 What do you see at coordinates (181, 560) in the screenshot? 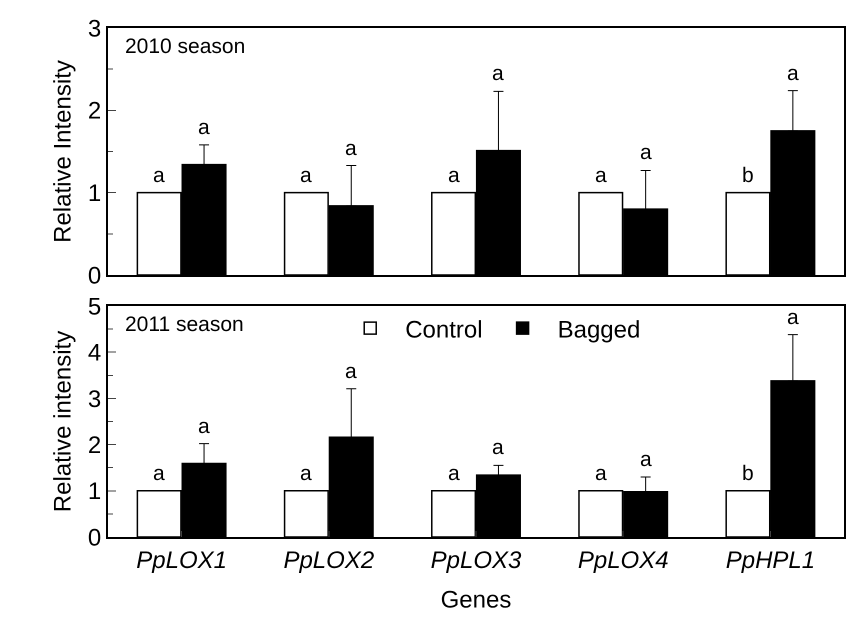
I see `x-tick-label: PpLOX1` at bounding box center [181, 560].